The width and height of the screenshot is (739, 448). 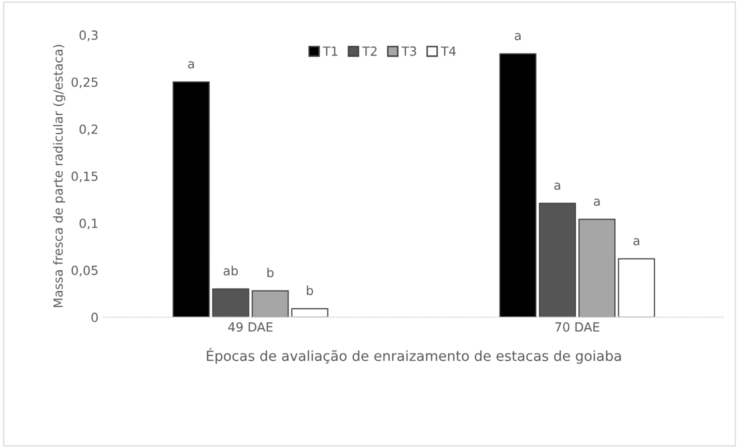 What do you see at coordinates (89, 36) in the screenshot?
I see `y-tick-label: 0,3` at bounding box center [89, 36].